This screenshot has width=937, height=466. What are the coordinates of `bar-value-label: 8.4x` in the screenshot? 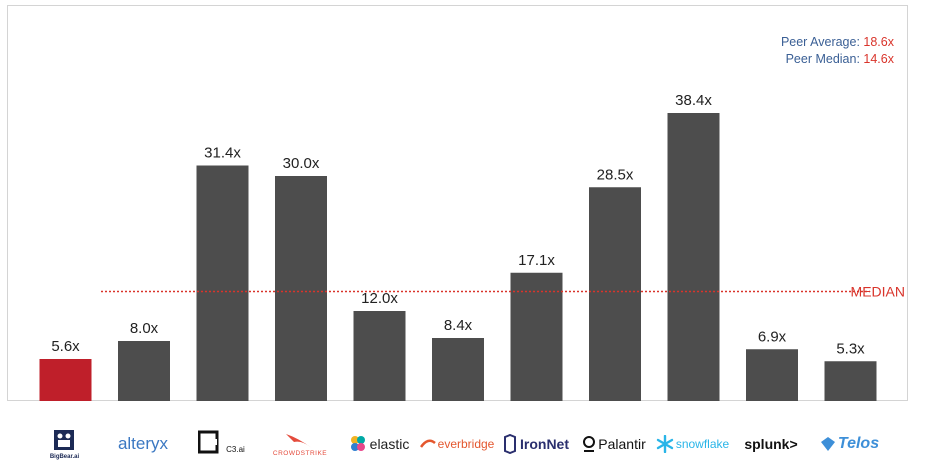 It's located at (458, 325).